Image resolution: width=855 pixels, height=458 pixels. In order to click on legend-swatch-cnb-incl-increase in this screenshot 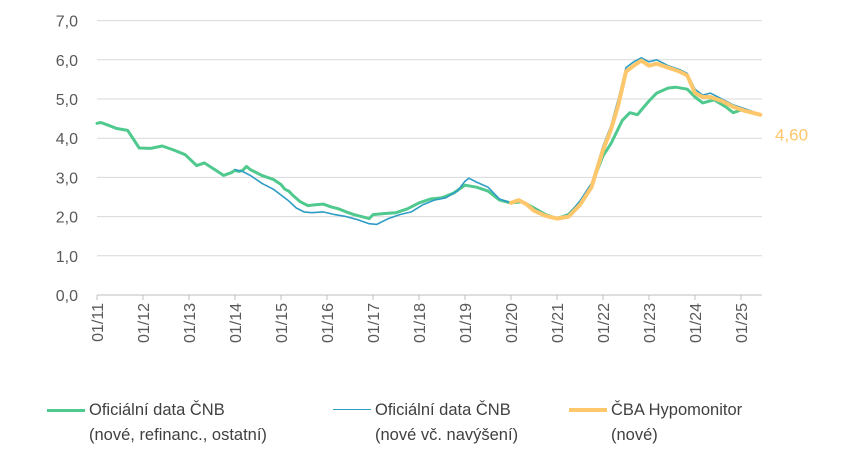, I will do `click(352, 409)`.